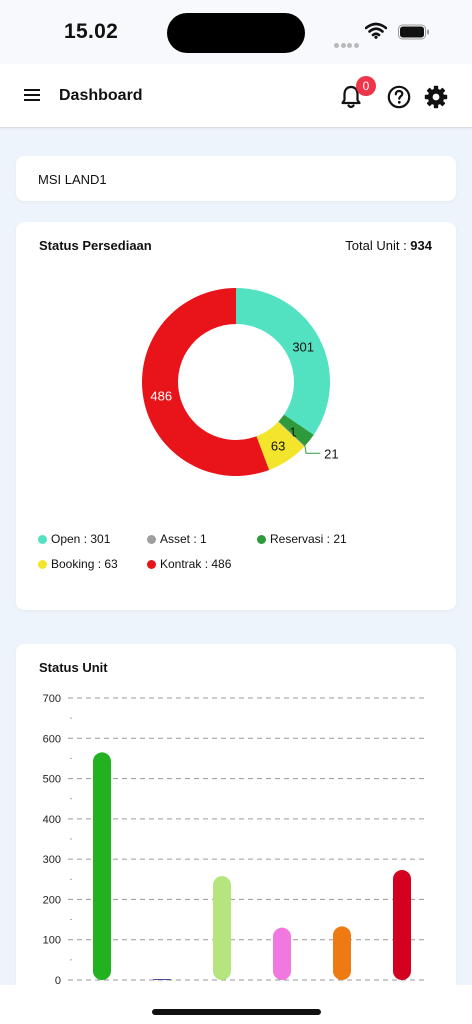 This screenshot has height=1024, width=472. What do you see at coordinates (161, 396) in the screenshot?
I see `donut-label-kontrak: 486` at bounding box center [161, 396].